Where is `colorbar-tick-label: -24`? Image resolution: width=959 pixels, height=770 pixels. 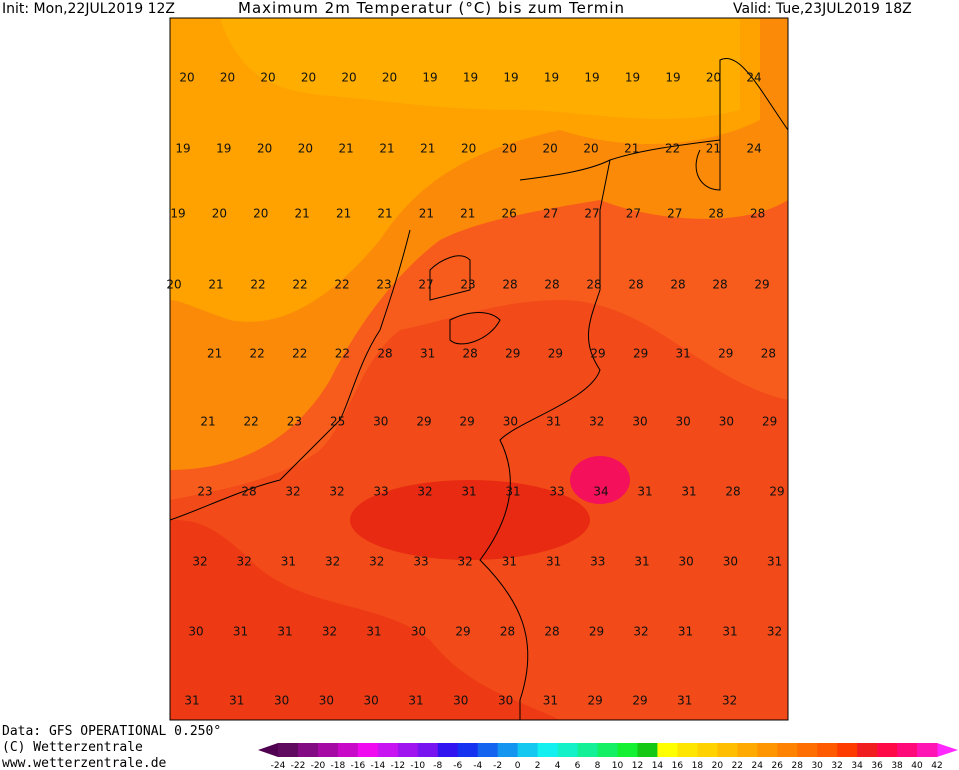 colorbar-tick-label: -24 is located at coordinates (278, 765).